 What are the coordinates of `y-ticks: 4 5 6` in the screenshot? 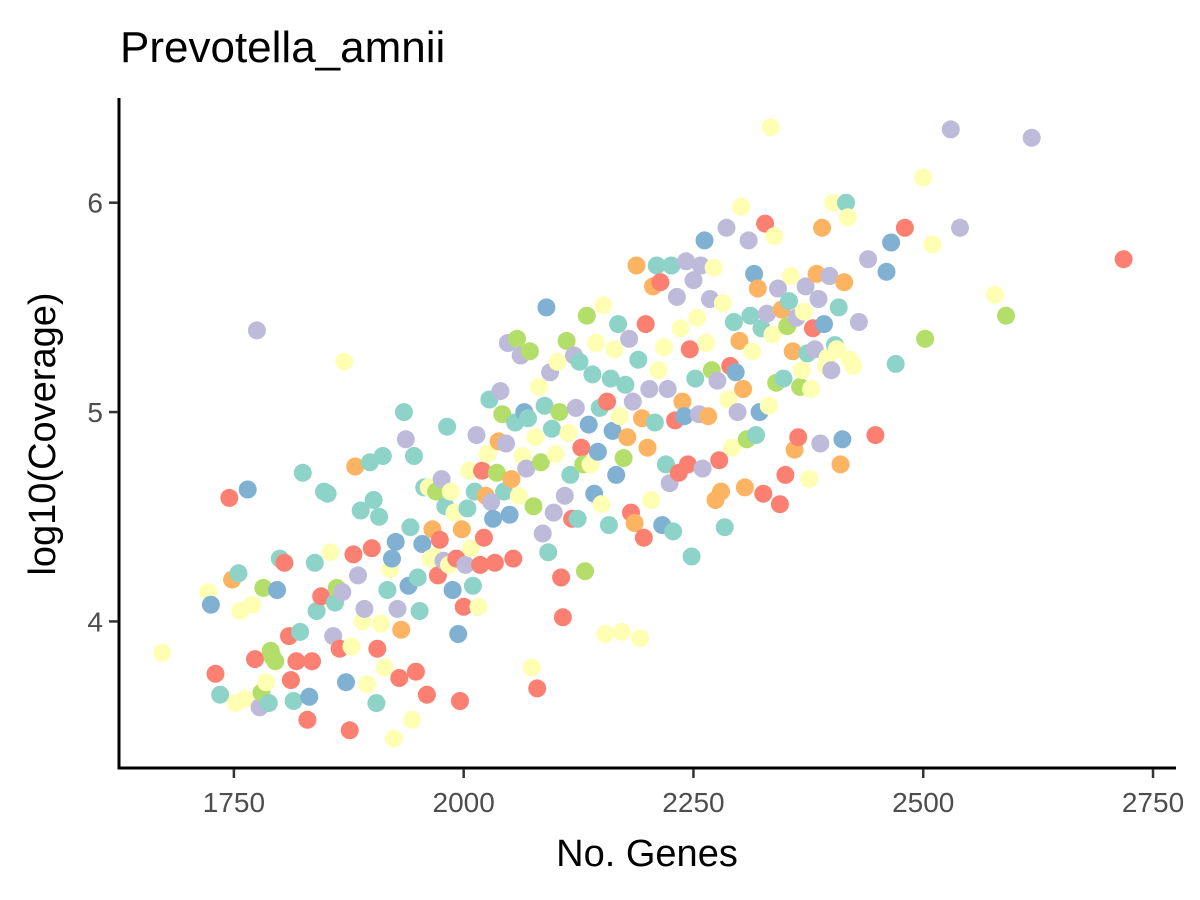 It's located at (102, 412).